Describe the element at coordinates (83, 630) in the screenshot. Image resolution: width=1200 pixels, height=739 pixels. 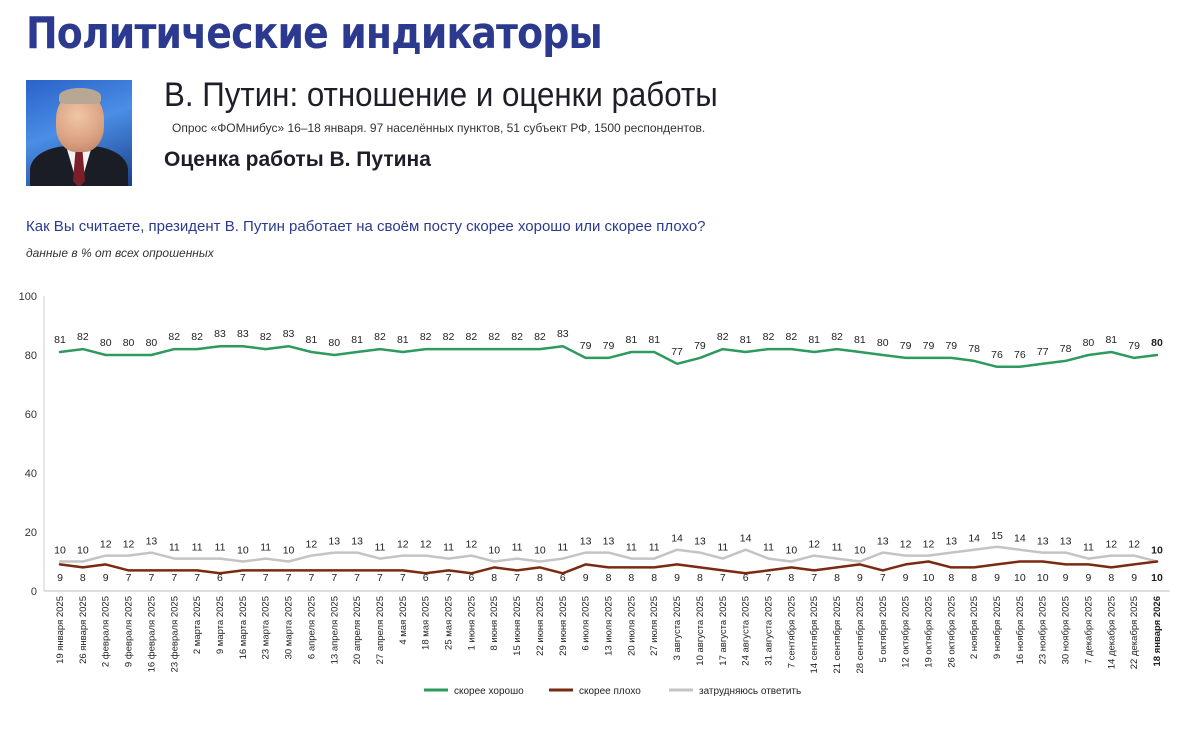
I see `x-tick-label: 26 января 2025` at that location.